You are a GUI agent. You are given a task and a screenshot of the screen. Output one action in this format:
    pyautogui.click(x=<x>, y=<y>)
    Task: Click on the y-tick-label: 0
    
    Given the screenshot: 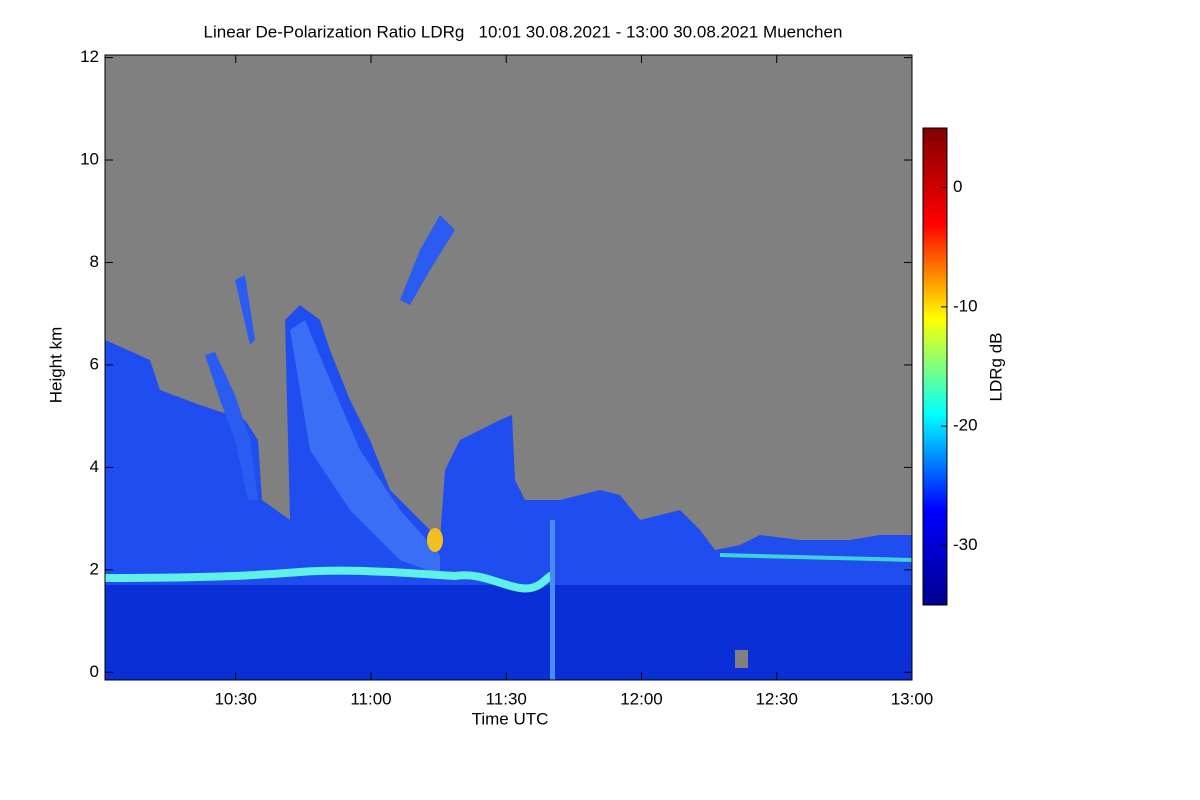 What is the action you would take?
    pyautogui.click(x=94, y=671)
    